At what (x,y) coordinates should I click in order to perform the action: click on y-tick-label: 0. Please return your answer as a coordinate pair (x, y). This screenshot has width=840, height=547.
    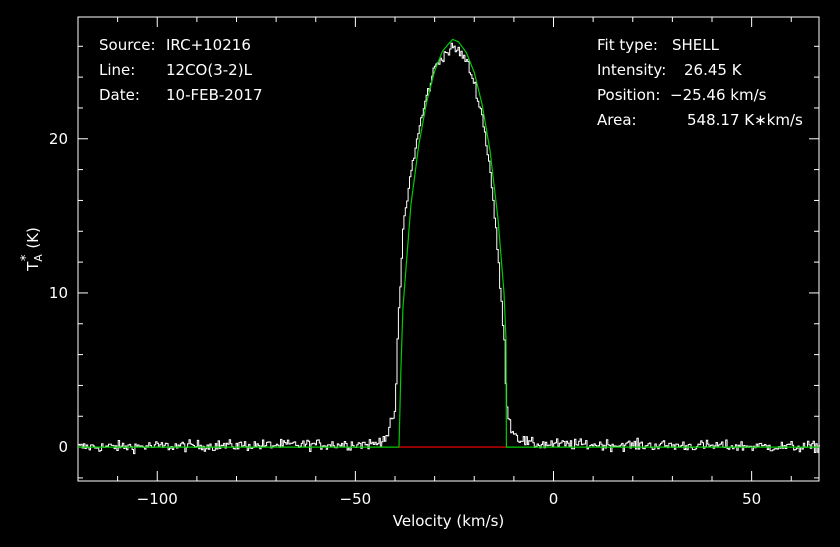
    Looking at the image, I should click on (63, 447).